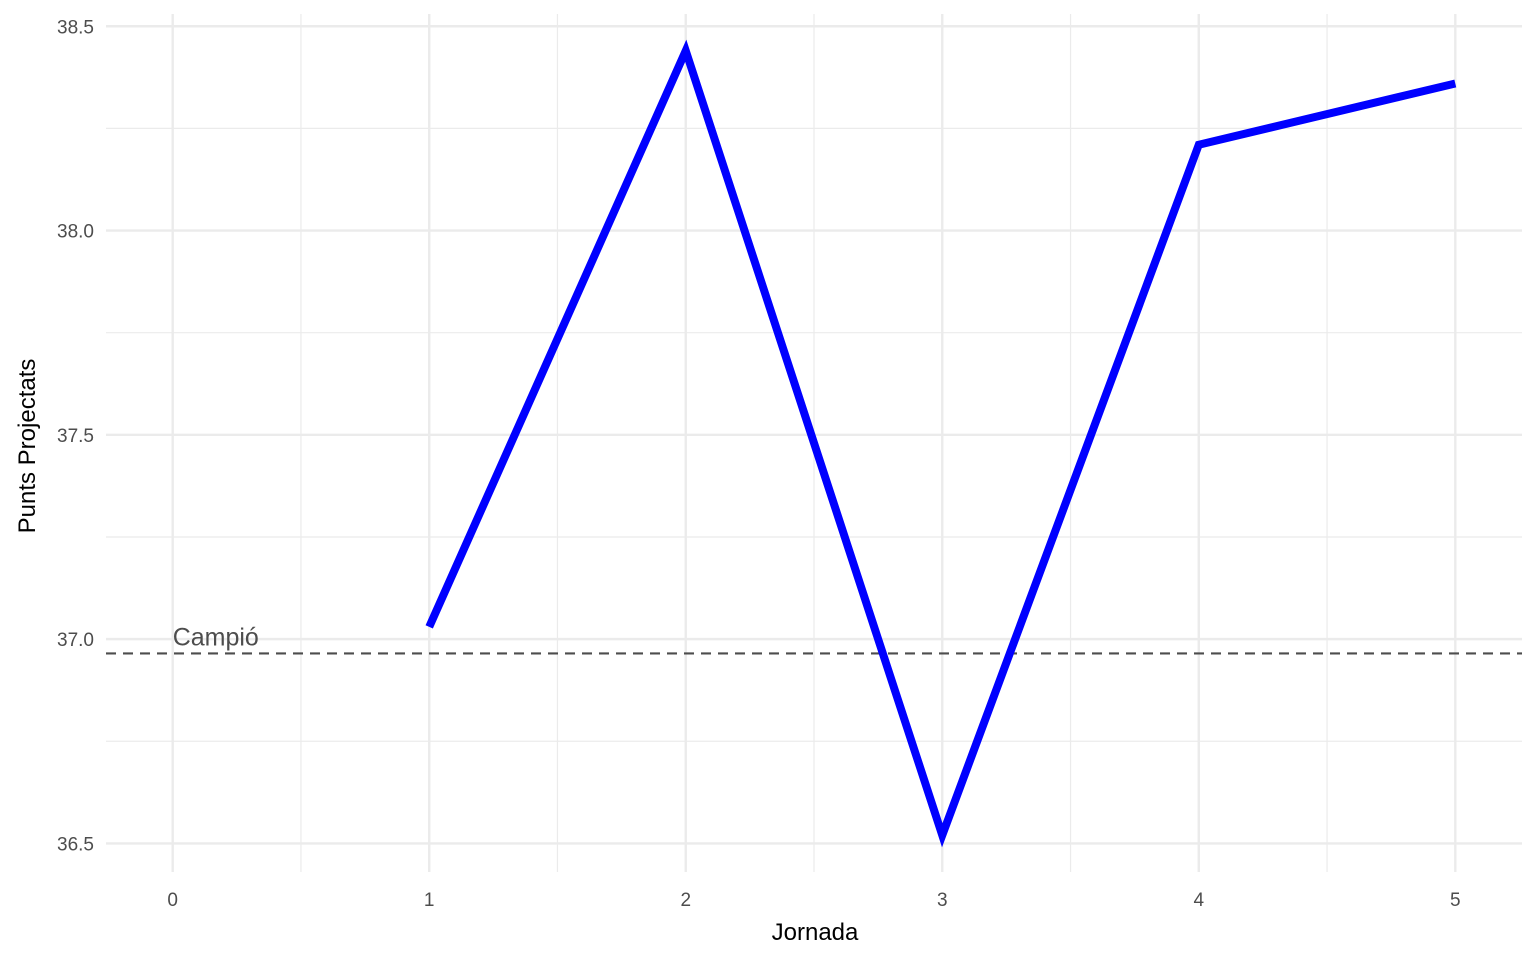 This screenshot has height=960, width=1536. What do you see at coordinates (942, 900) in the screenshot?
I see `x-tick-label: 3` at bounding box center [942, 900].